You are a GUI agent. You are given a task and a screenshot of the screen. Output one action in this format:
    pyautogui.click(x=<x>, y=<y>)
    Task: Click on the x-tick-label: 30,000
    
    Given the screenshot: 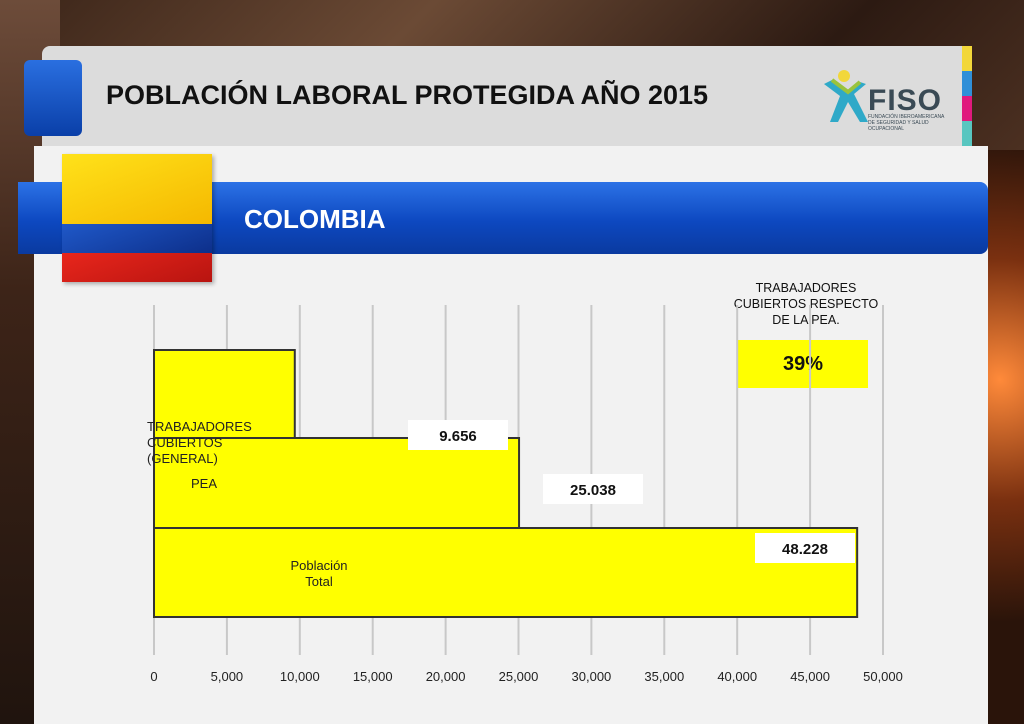 What is the action you would take?
    pyautogui.click(x=592, y=676)
    